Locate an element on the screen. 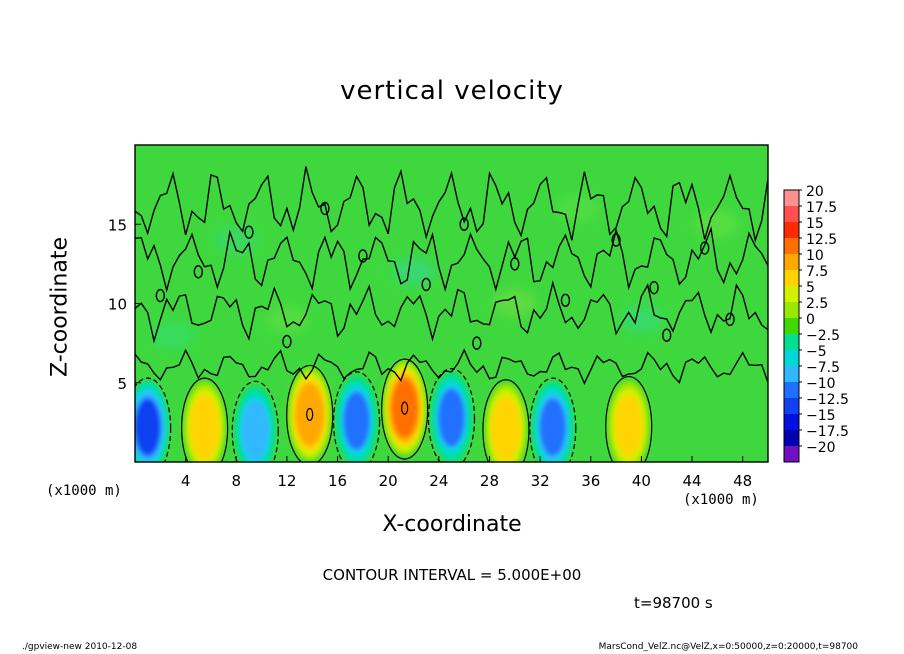 The image size is (904, 654). x-tick-label: 40 is located at coordinates (641, 481).